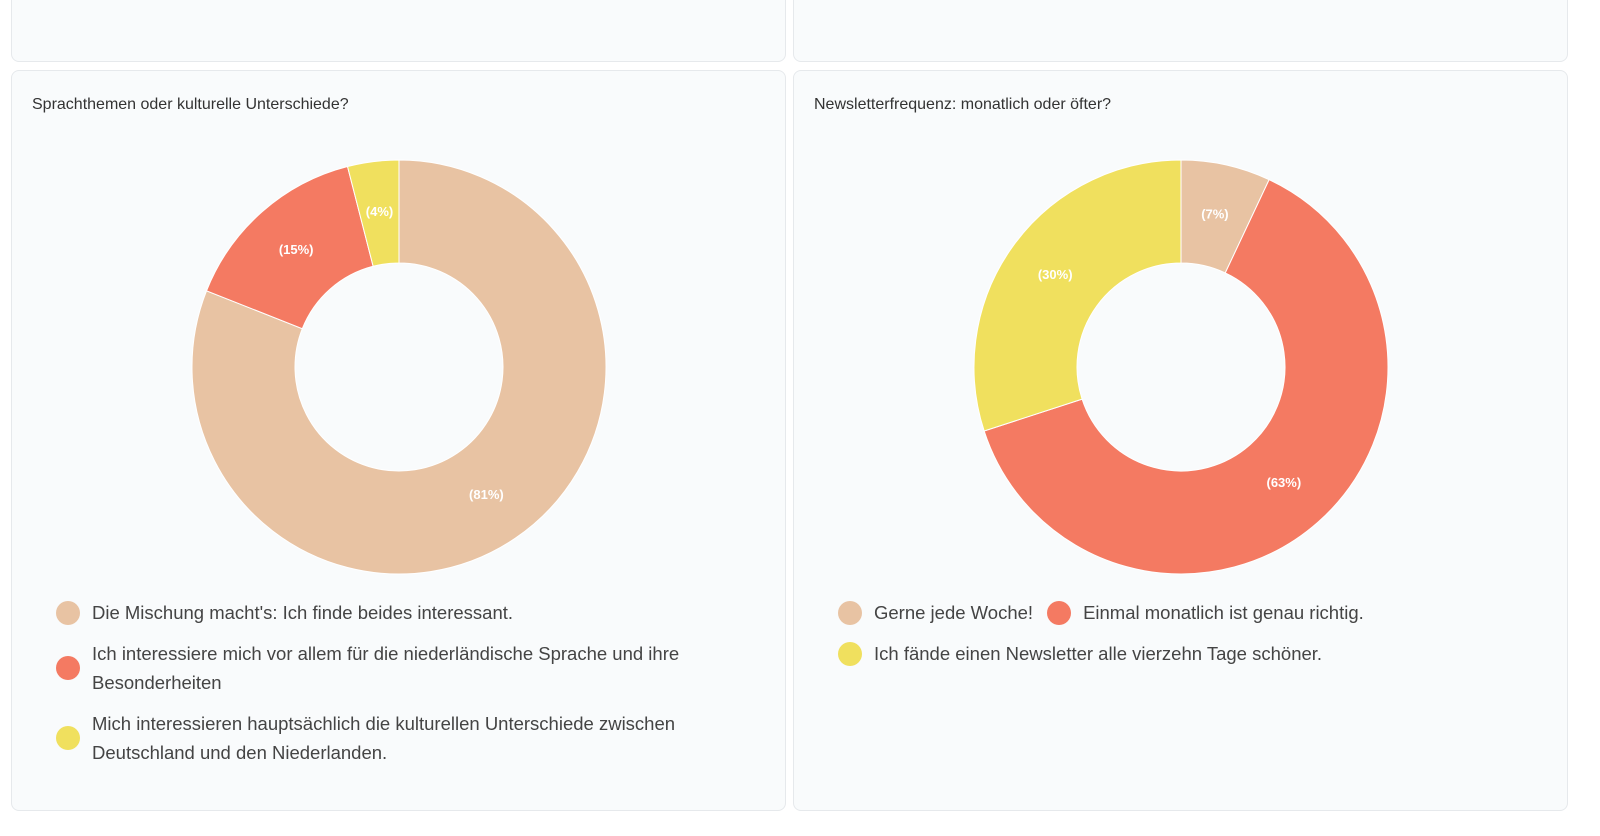 Image resolution: width=1600 pixels, height=836 pixels. I want to click on slice-label: (81%), so click(486, 494).